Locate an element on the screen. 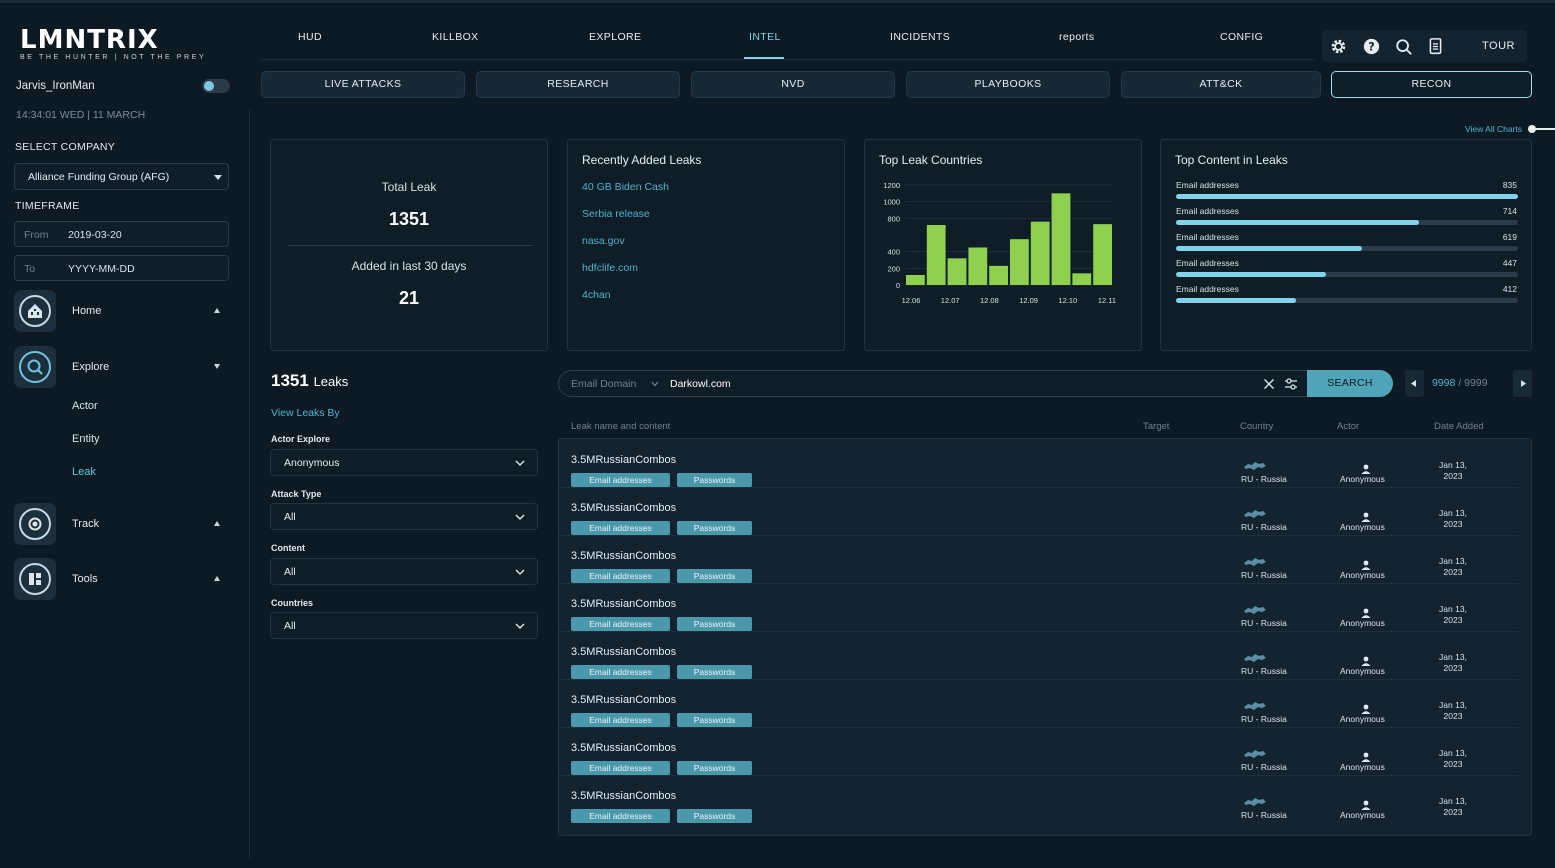 This screenshot has width=1555, height=868. view-leaks-by-link: View Leaks By is located at coordinates (305, 413).